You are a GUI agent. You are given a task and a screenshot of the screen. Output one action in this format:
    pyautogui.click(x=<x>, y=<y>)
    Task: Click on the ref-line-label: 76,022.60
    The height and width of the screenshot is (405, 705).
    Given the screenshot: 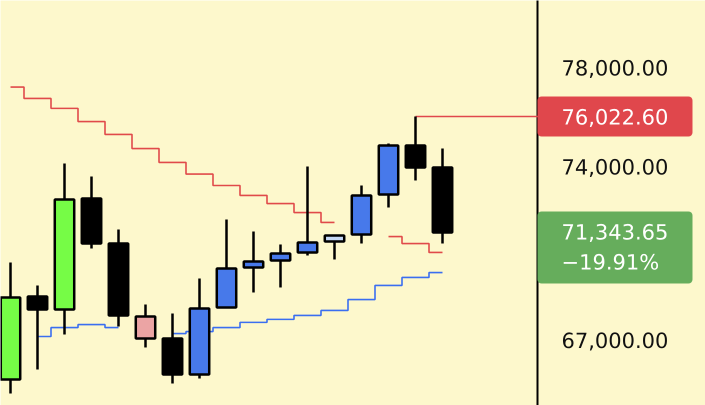 What is the action you would take?
    pyautogui.click(x=615, y=118)
    